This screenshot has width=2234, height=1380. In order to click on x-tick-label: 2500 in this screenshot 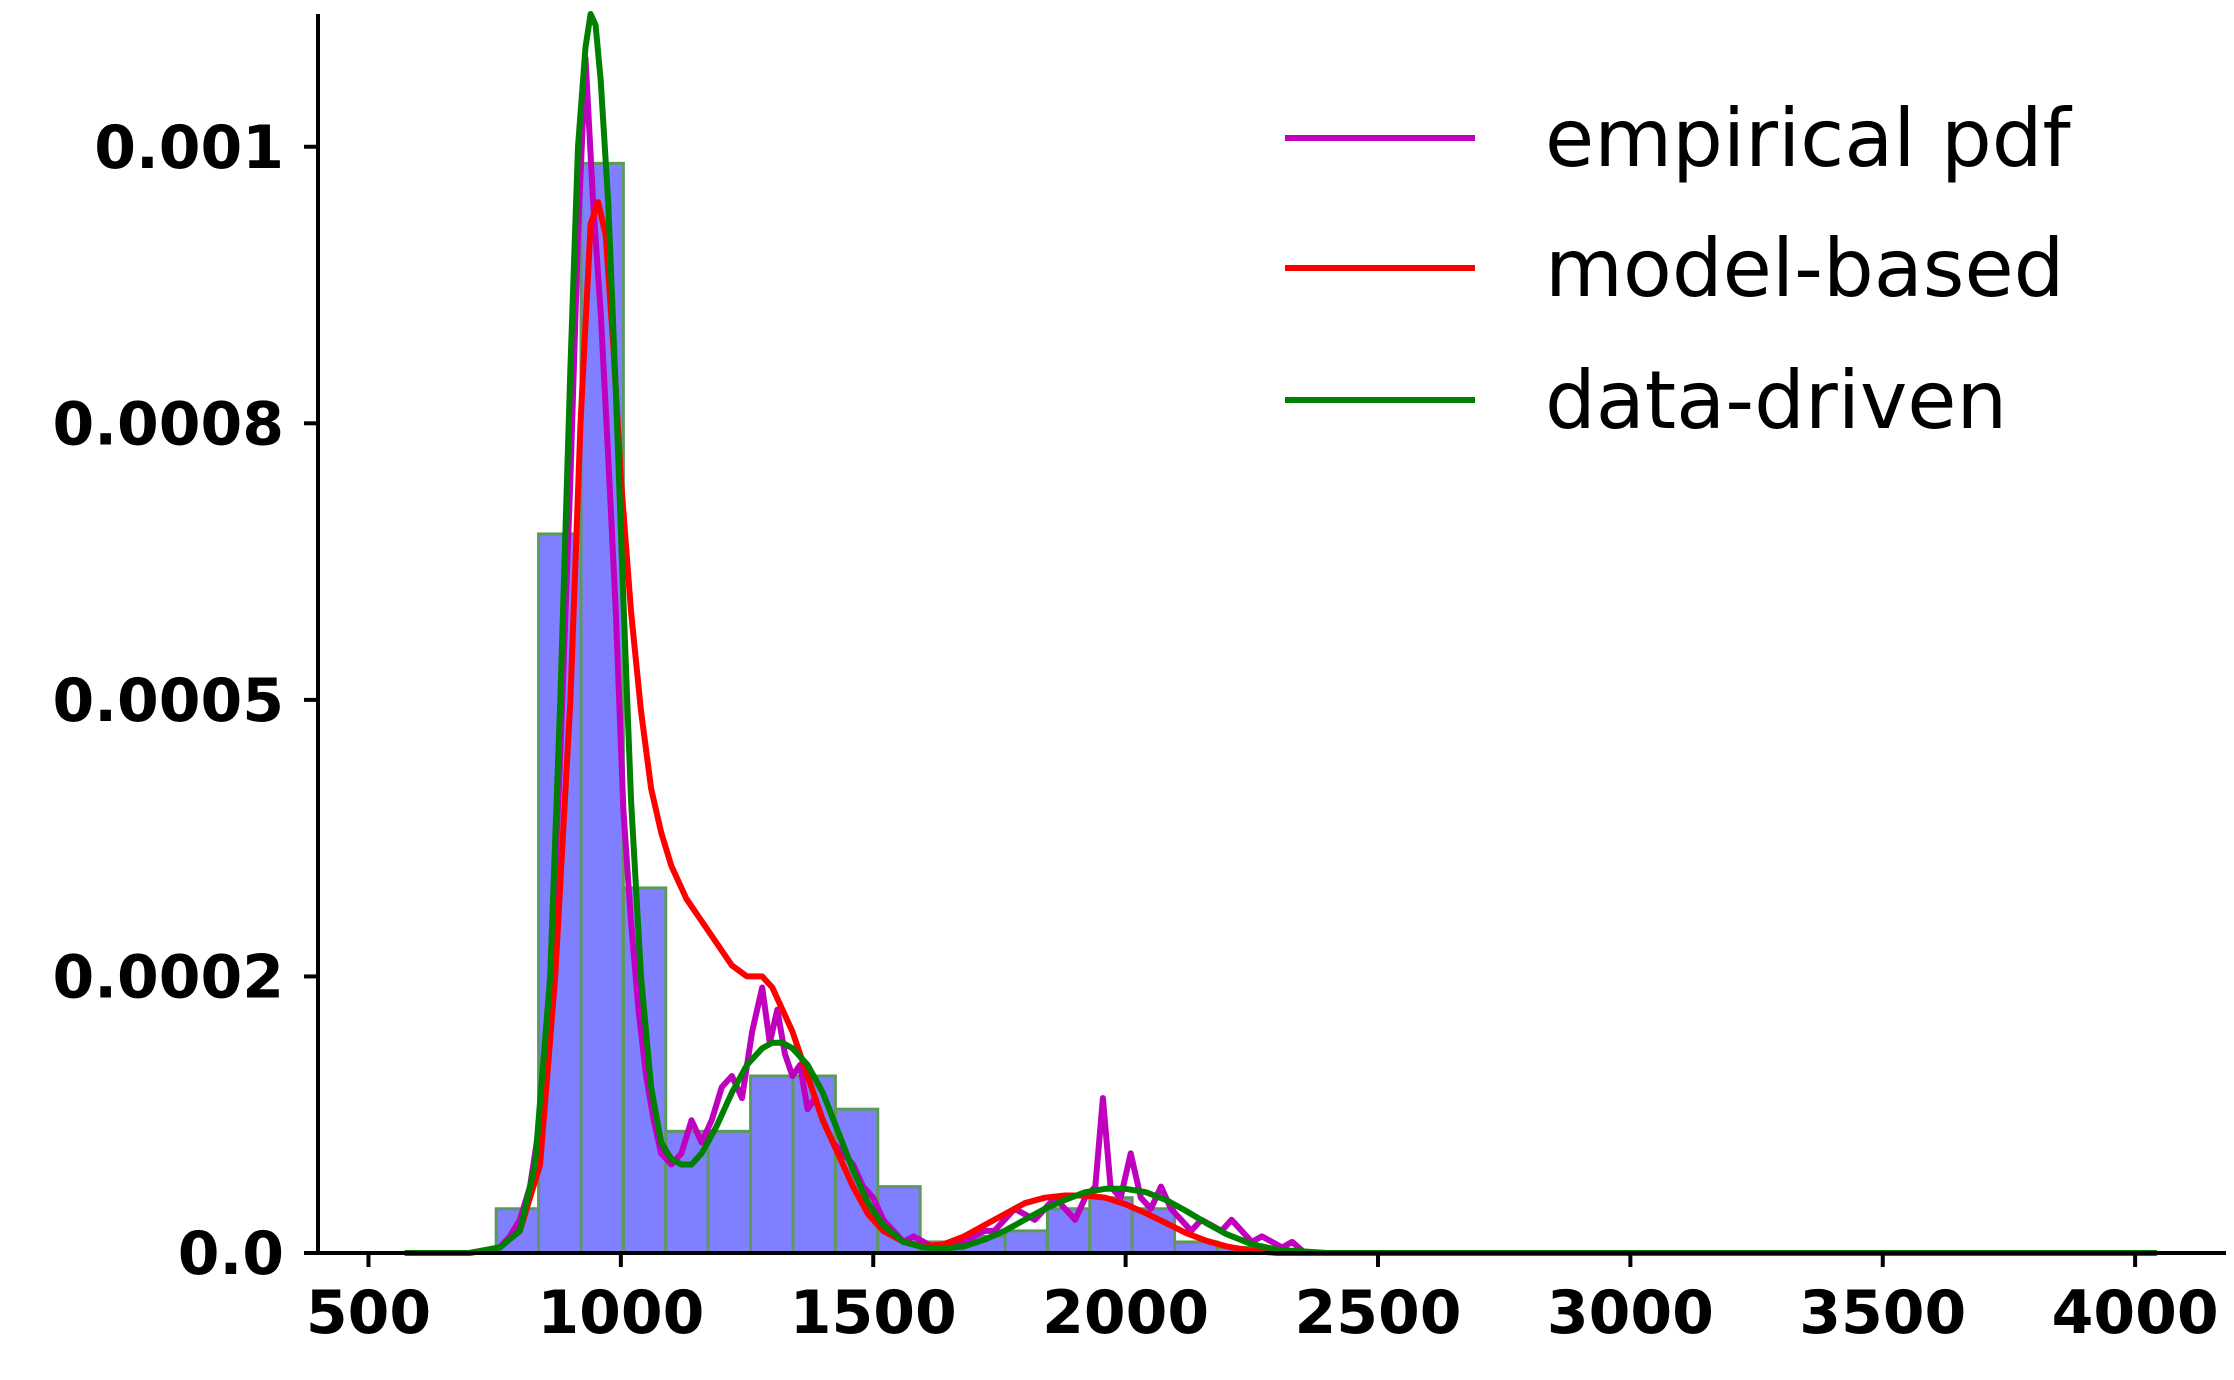, I will do `click(1378, 1313)`.